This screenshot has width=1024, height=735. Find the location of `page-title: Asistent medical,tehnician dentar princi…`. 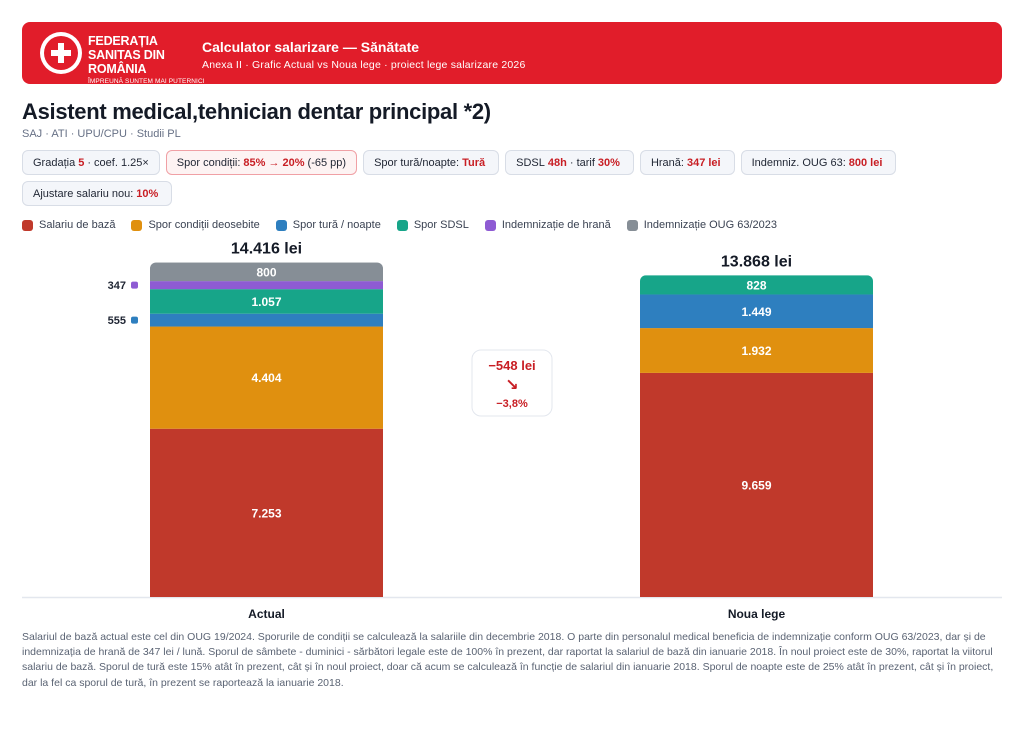

page-title: Asistent medical,tehnician dentar princi… is located at coordinates (256, 111).